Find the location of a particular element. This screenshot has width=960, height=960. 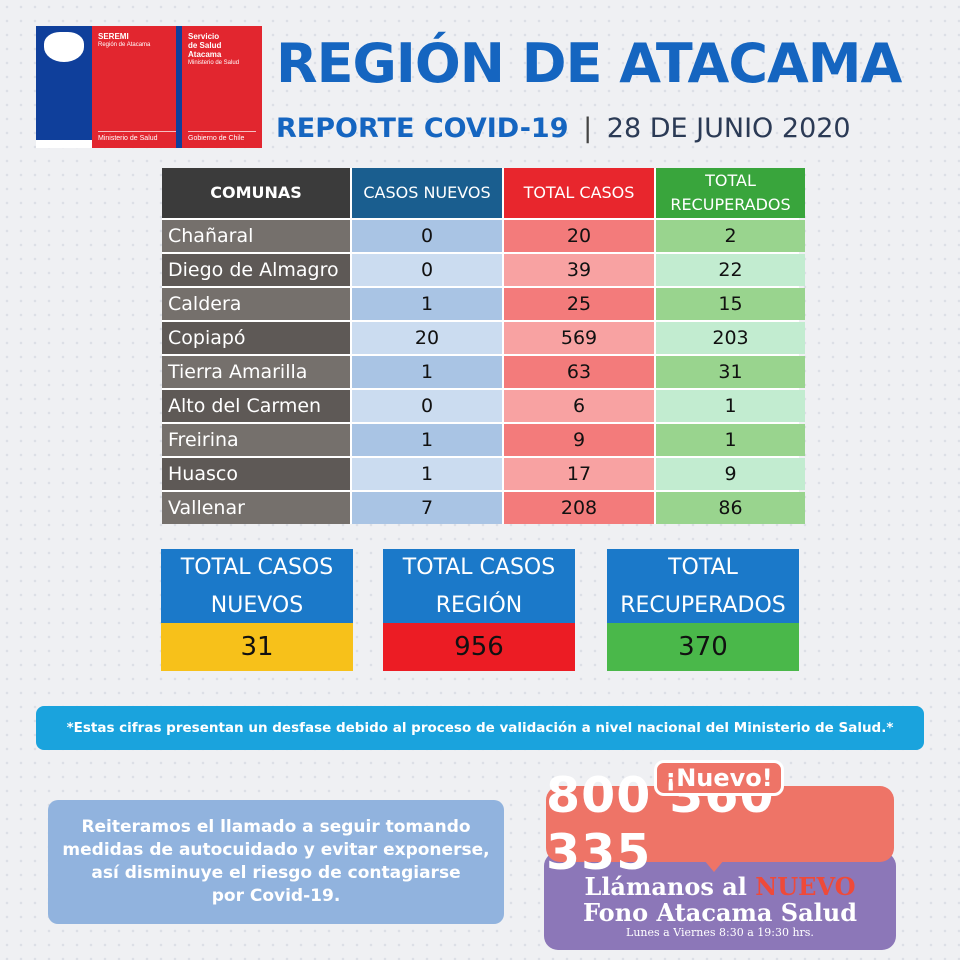

total-region-label: TOTAL CASOS REGIÓN is located at coordinates (479, 586).